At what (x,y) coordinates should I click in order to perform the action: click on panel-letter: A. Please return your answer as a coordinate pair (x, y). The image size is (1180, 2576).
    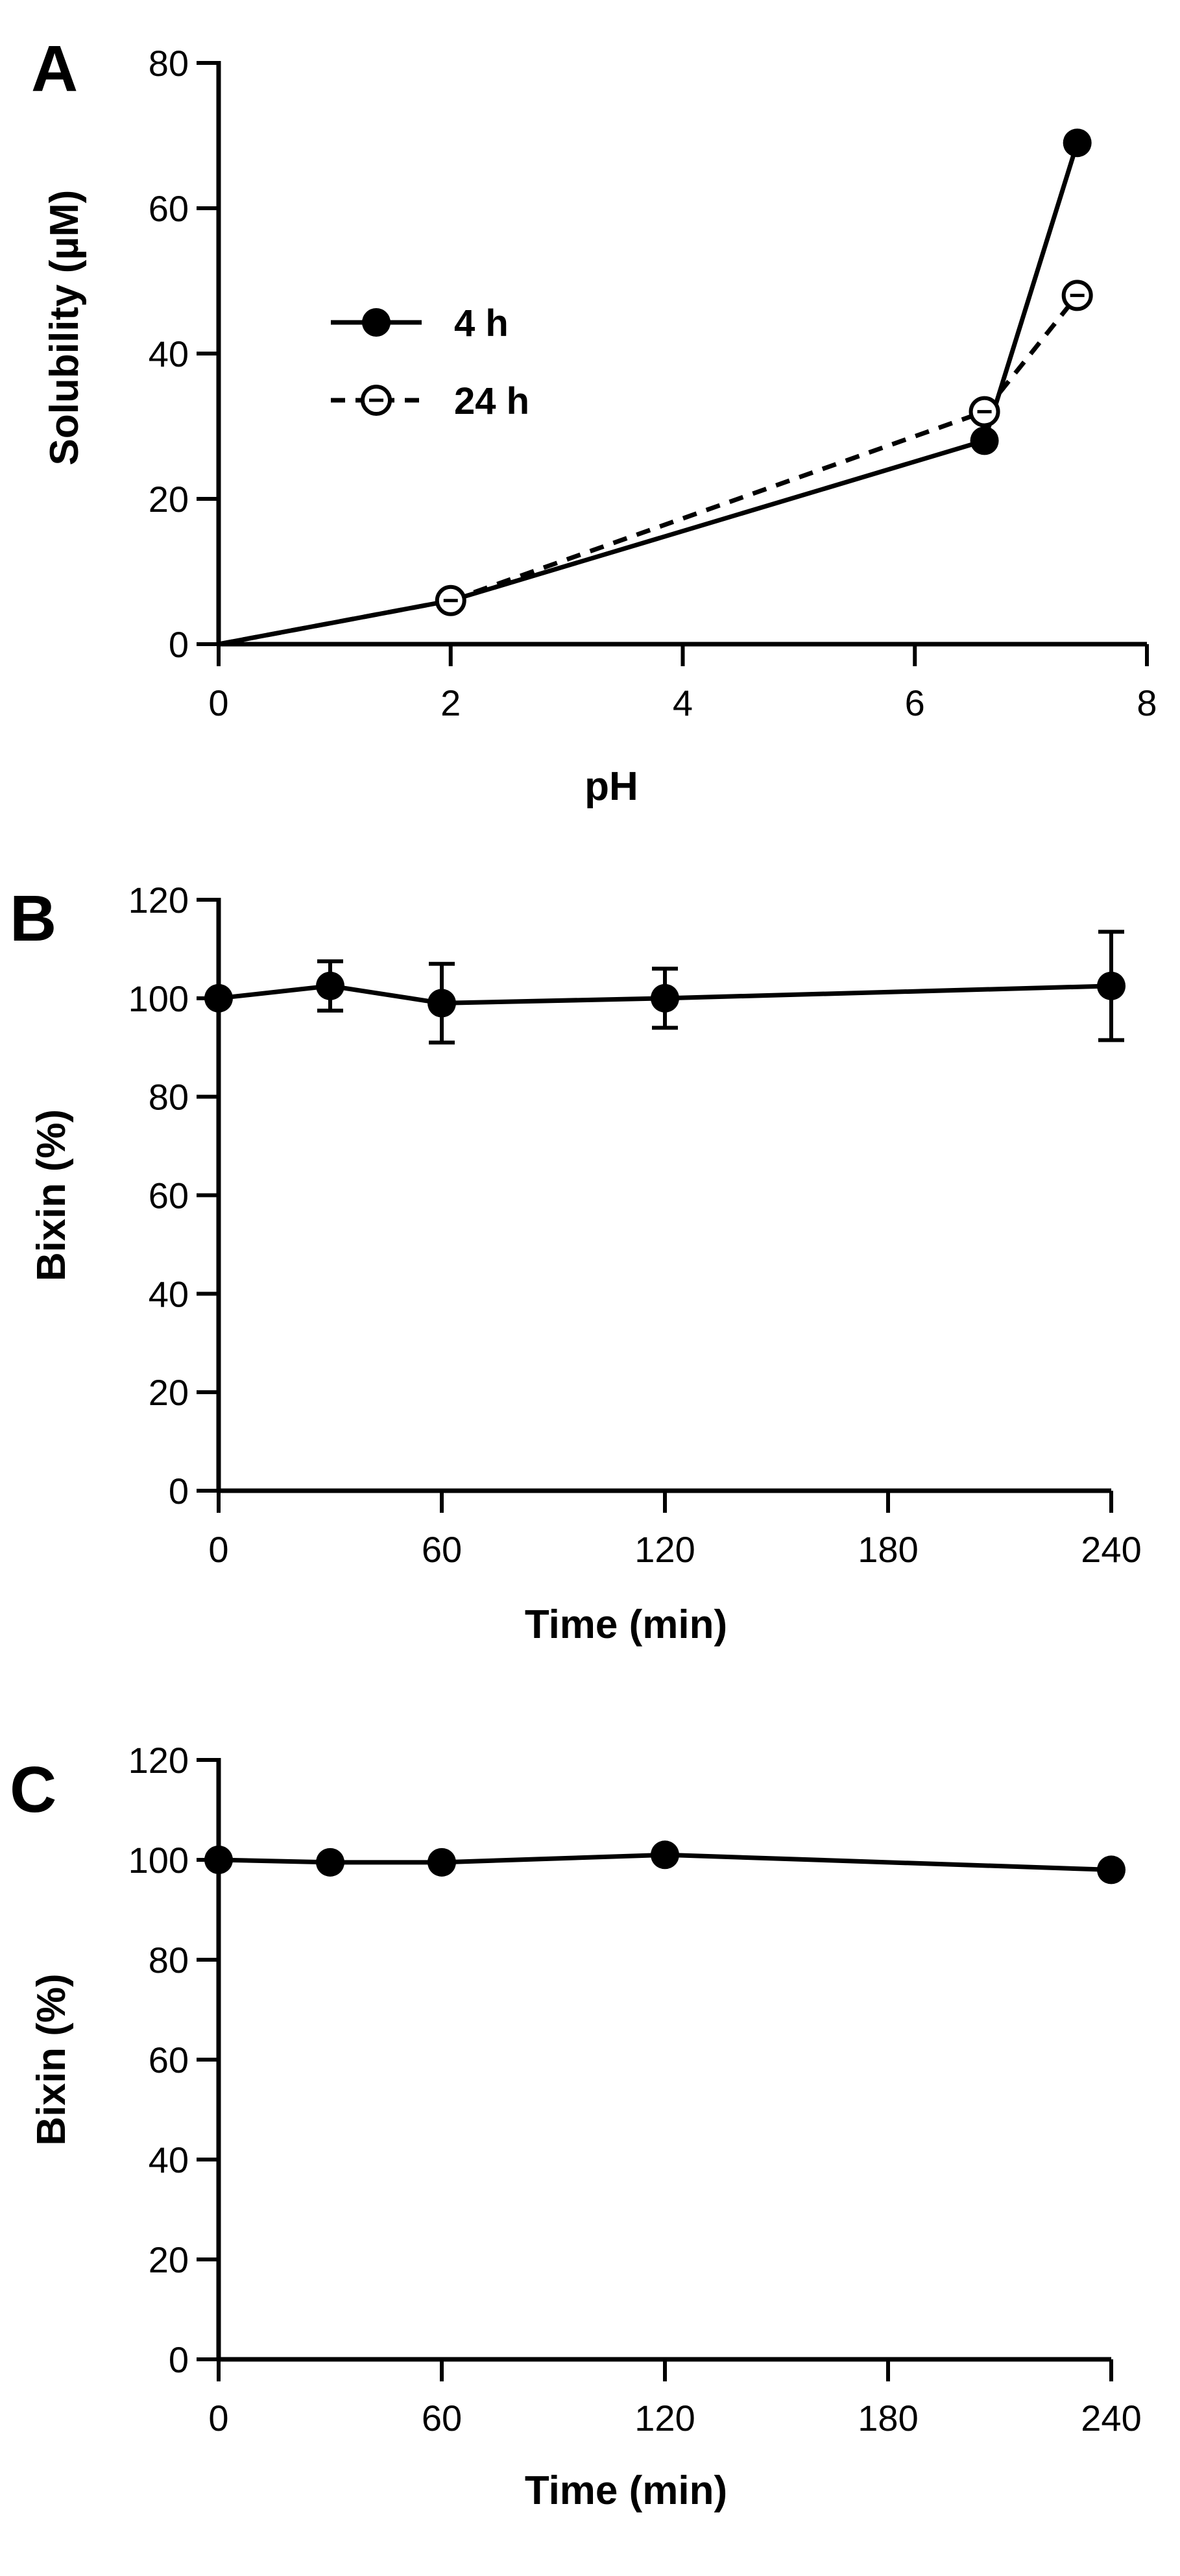
    Looking at the image, I should click on (54, 68).